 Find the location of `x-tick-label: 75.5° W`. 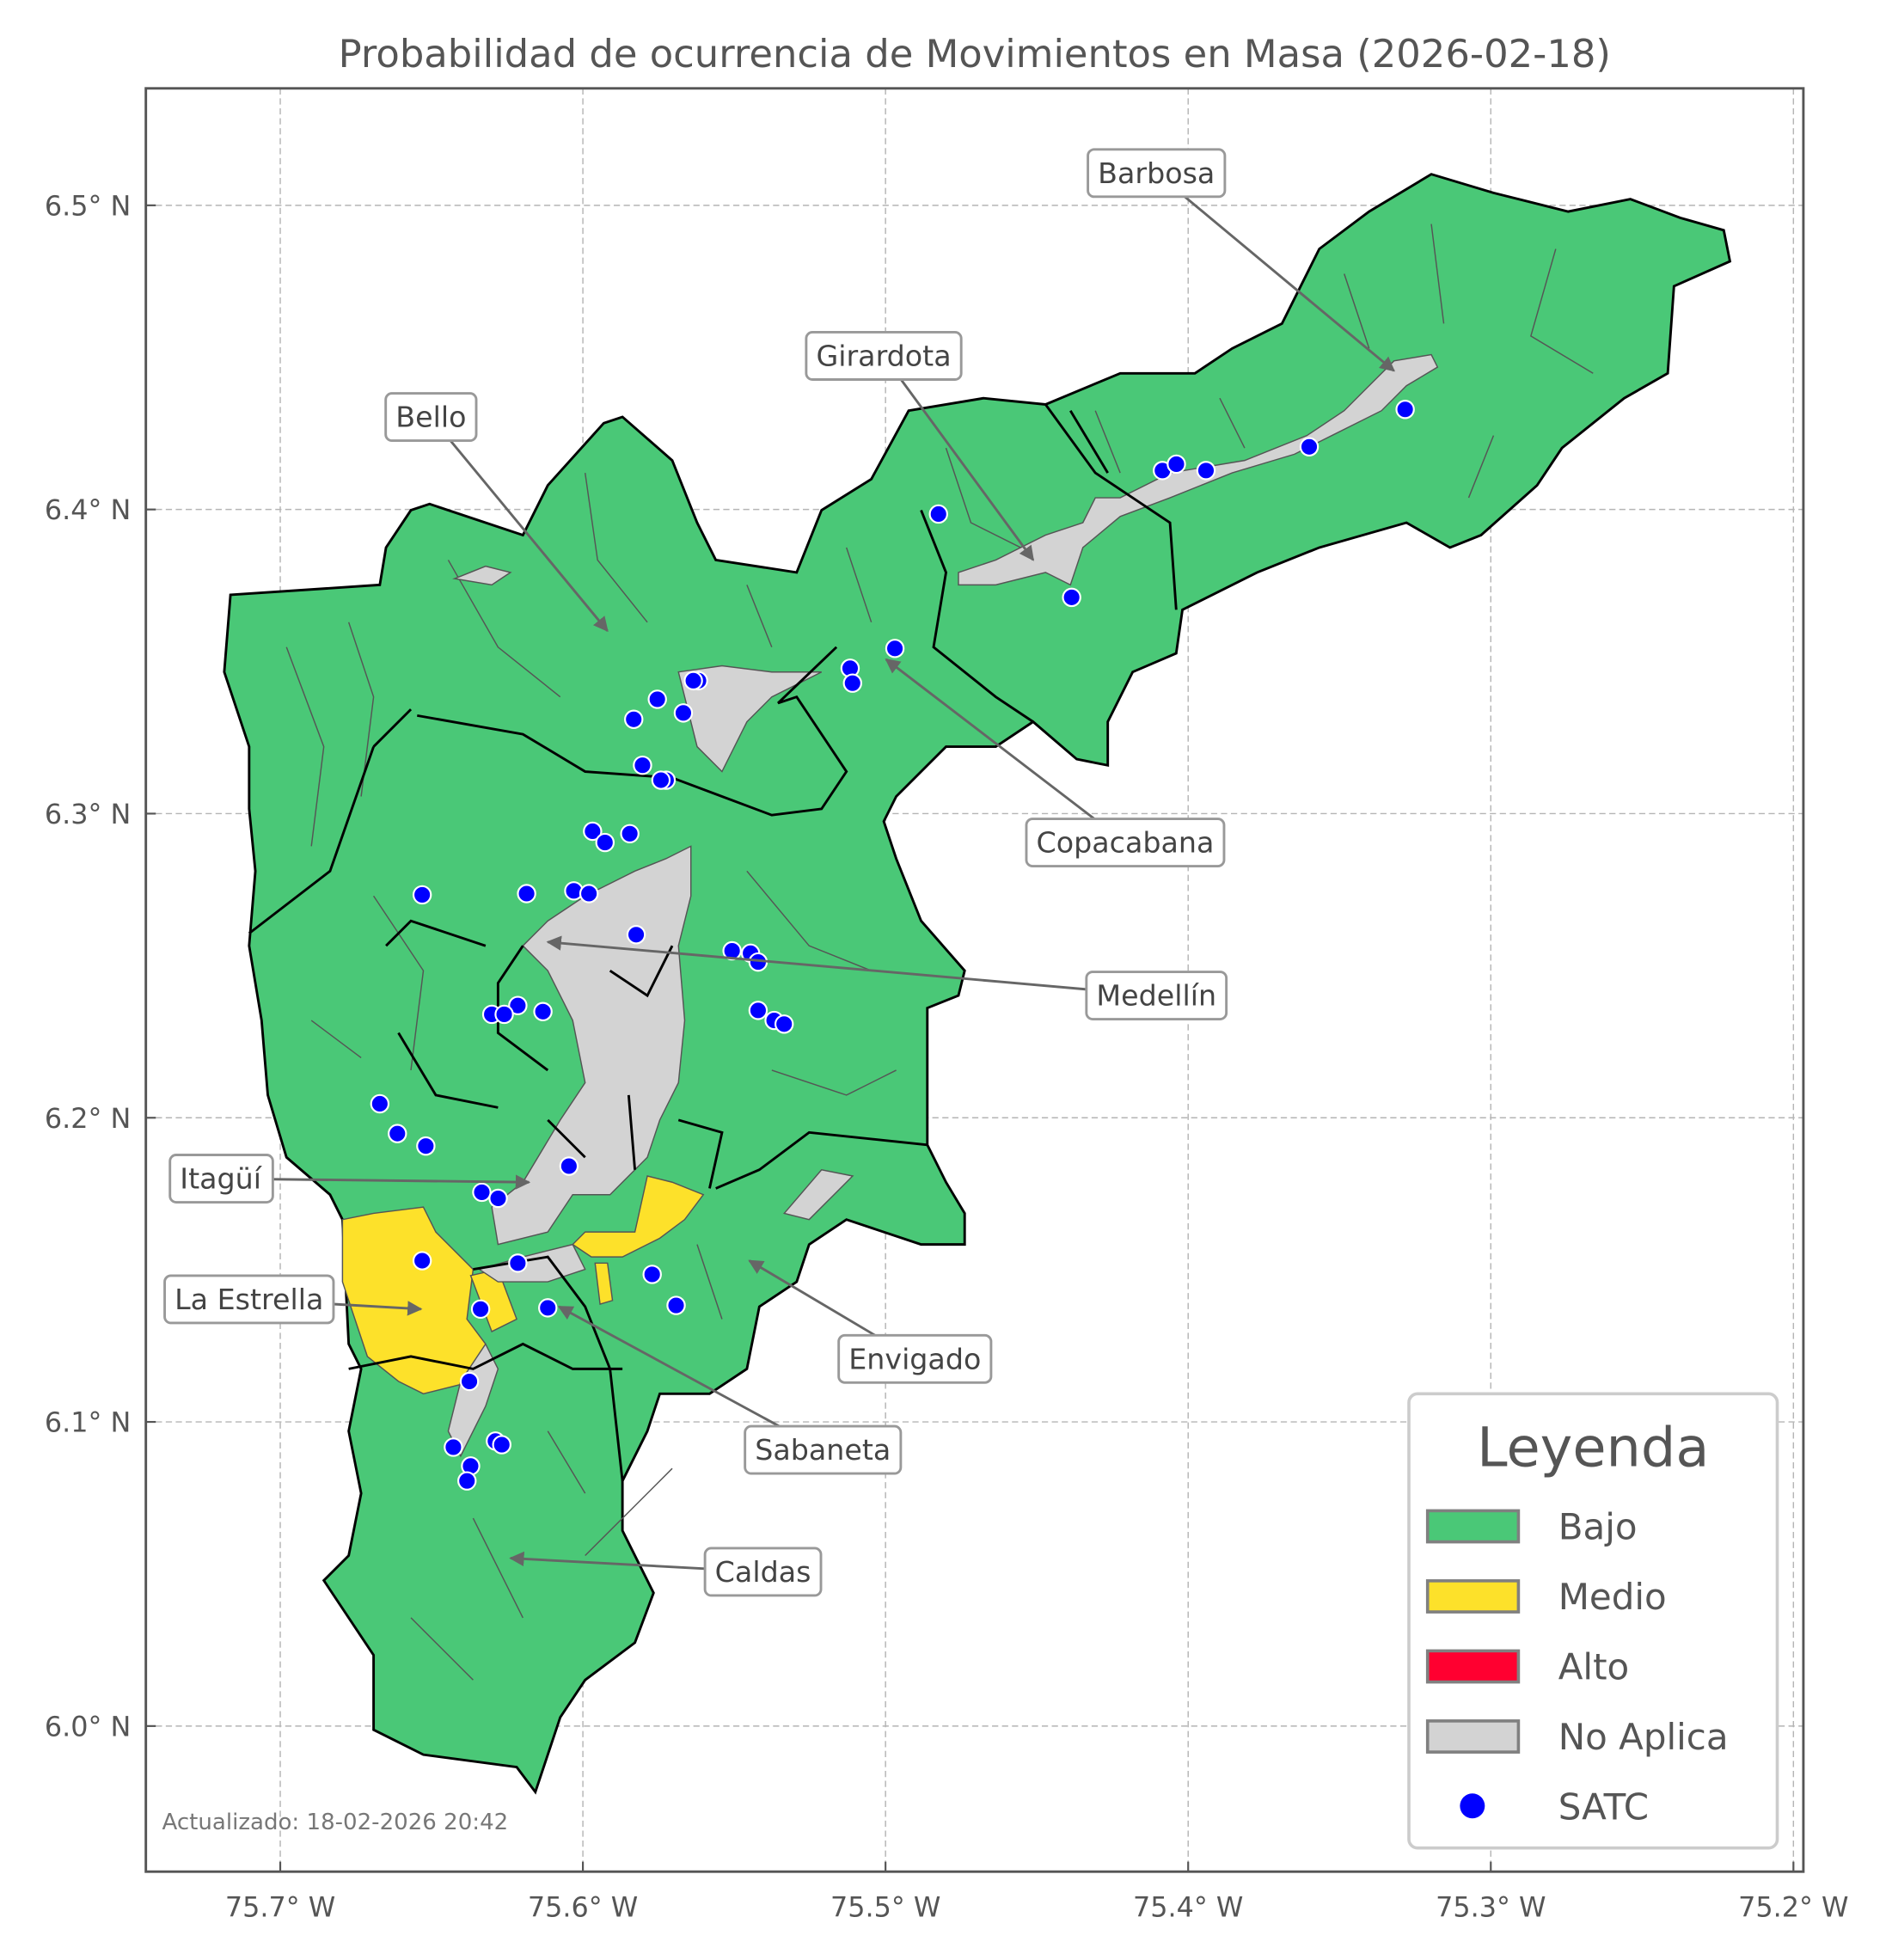

x-tick-label: 75.5° W is located at coordinates (885, 1906).